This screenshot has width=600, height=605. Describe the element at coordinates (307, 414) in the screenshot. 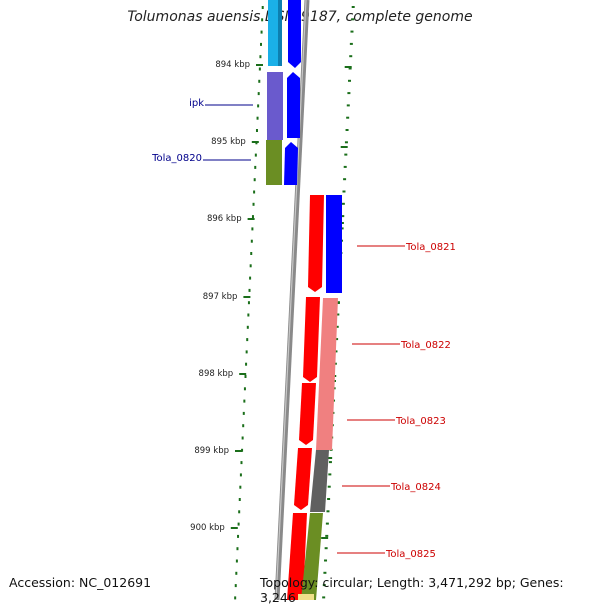

I see `gene-arrow-red-tola0823` at that location.